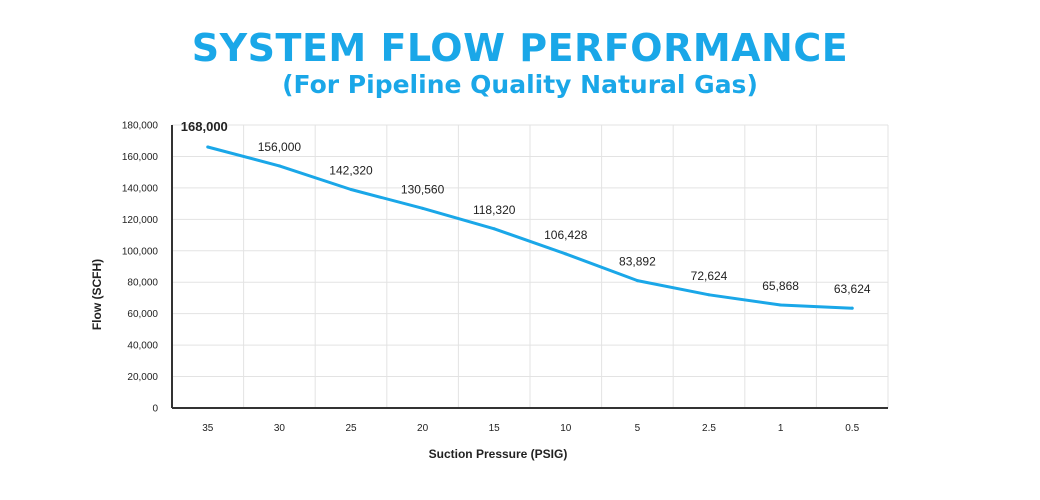 The image size is (1040, 500). What do you see at coordinates (142, 346) in the screenshot?
I see `y-tick-label: 40,000` at bounding box center [142, 346].